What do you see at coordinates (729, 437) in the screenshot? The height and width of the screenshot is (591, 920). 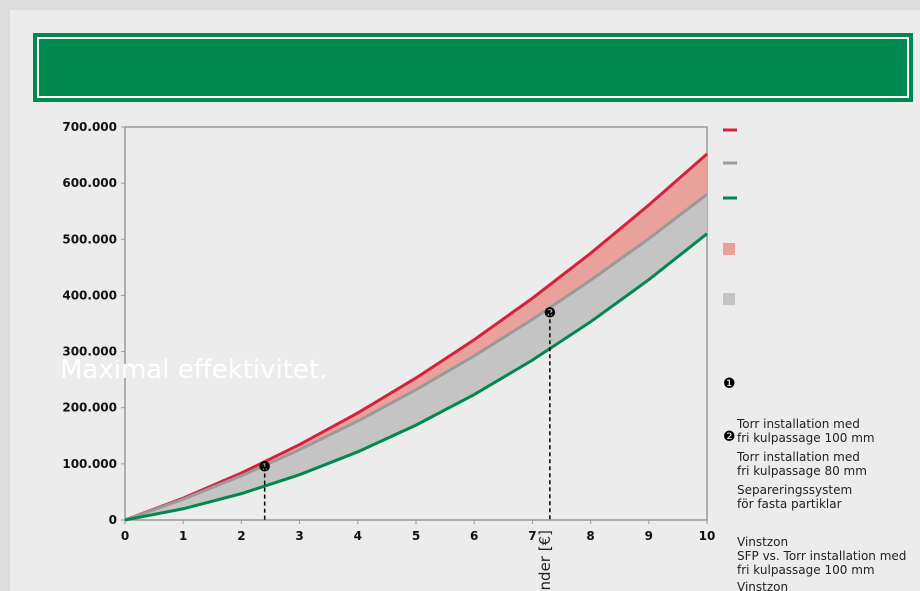 I see `legend-marker: ❷` at bounding box center [729, 437].